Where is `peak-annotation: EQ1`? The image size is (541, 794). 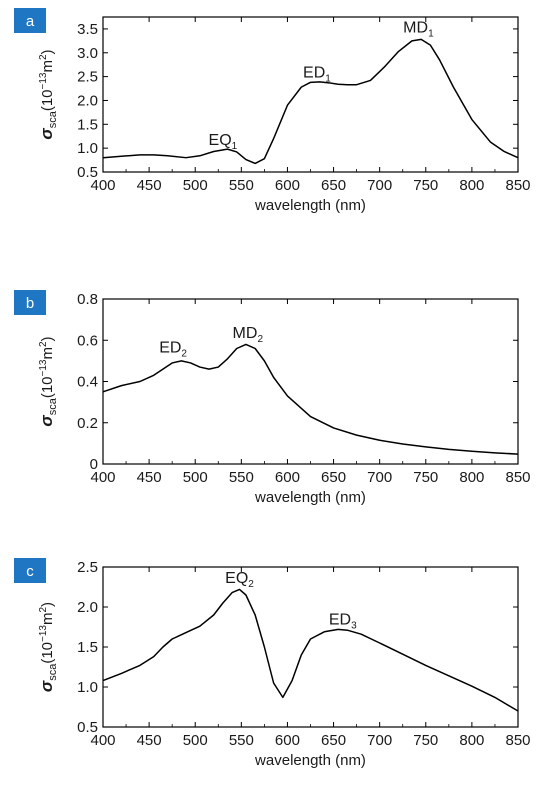 peak-annotation: EQ1 is located at coordinates (223, 142).